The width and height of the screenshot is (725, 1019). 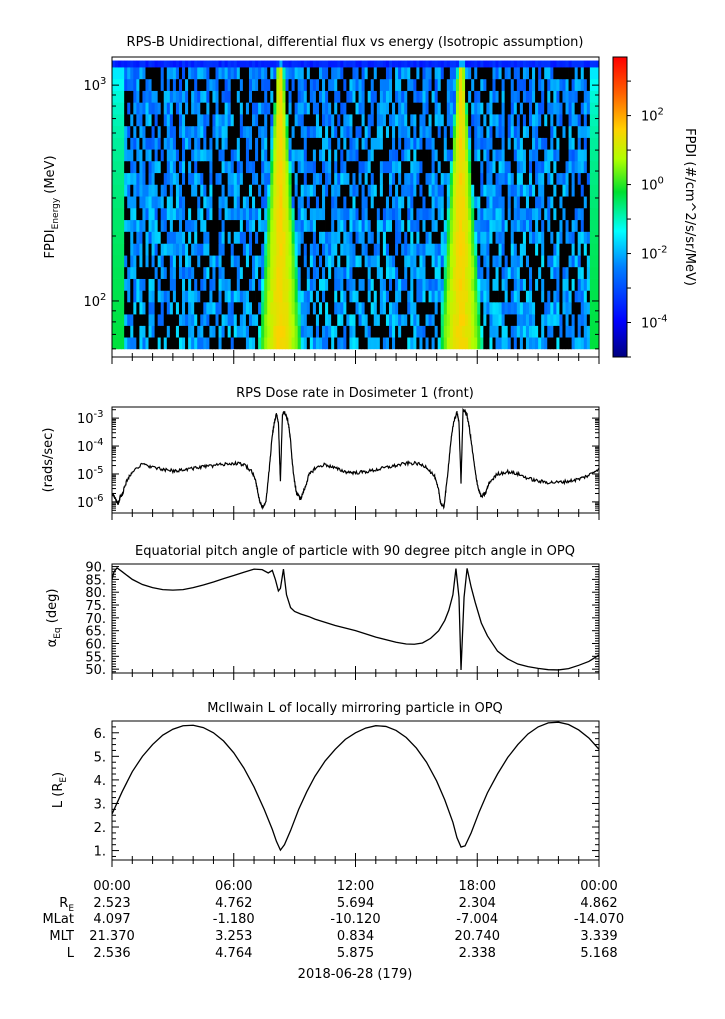 What do you see at coordinates (56, 213) in the screenshot?
I see `y-label-subscript: Energy` at bounding box center [56, 213].